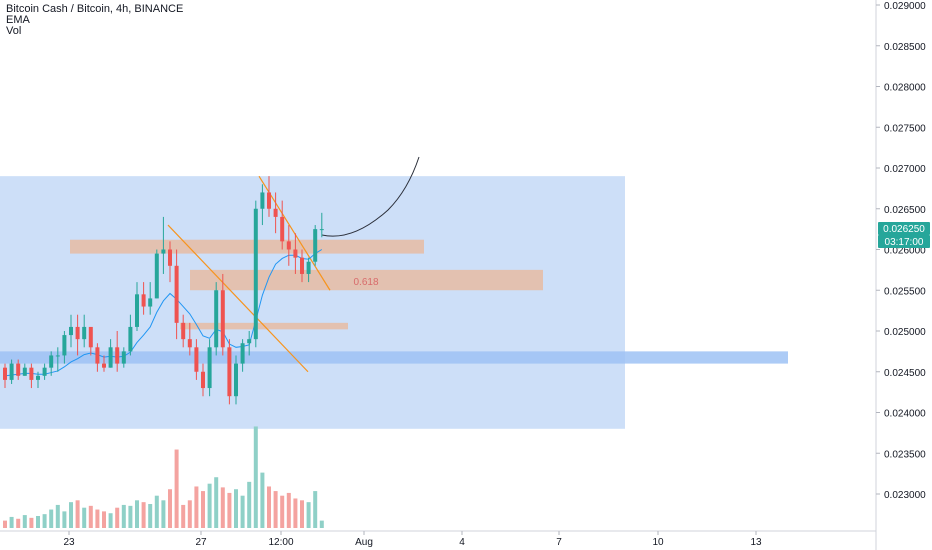 The image size is (932, 550). What do you see at coordinates (18, 20) in the screenshot?
I see `indicator-ema: EMA` at bounding box center [18, 20].